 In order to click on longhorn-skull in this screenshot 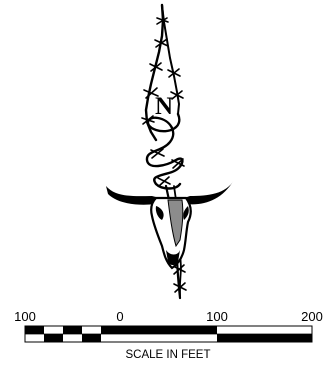, I will do `click(170, 225)`.